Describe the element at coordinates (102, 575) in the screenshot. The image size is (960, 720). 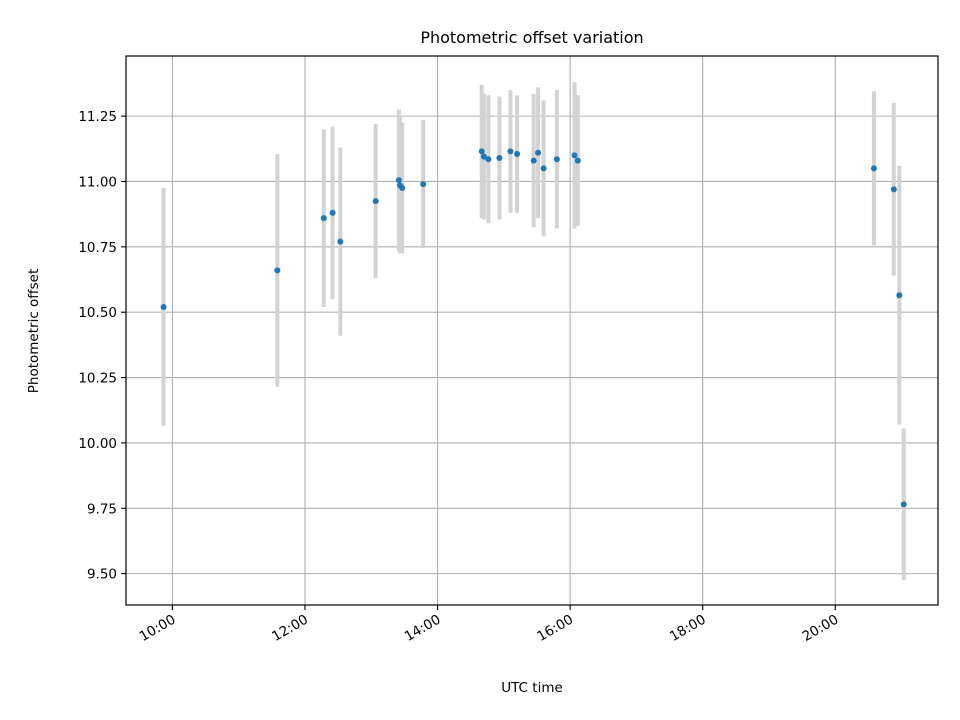
I see `y-tick-label: 9.50` at that location.